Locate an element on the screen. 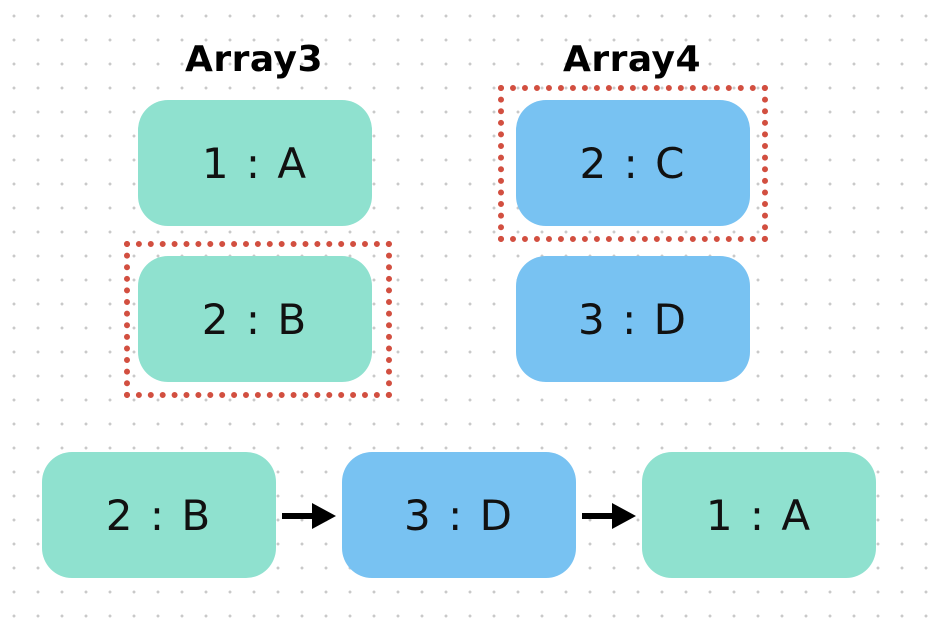 This screenshot has height=632, width=948. array3-node-2: 2 : B is located at coordinates (255, 319).